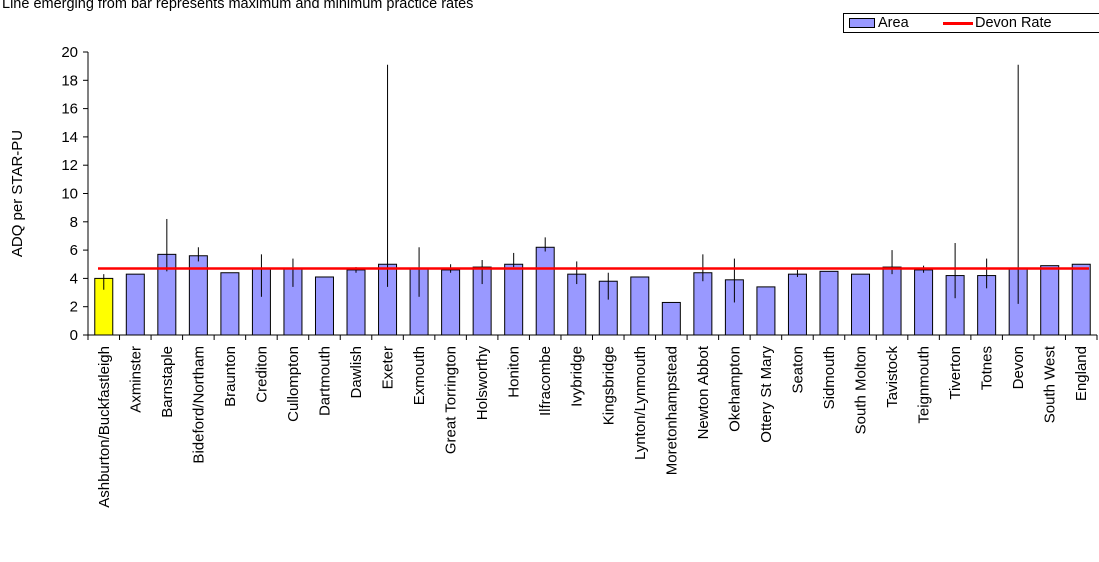 This screenshot has width=1099, height=562. What do you see at coordinates (829, 377) in the screenshot?
I see `x-tick-label: Sidmouth` at bounding box center [829, 377].